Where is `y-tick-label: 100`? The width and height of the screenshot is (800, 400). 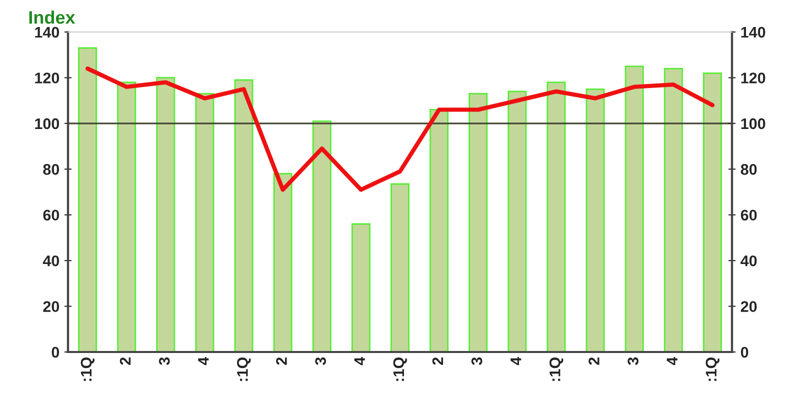 y-tick-label: 100 is located at coordinates (47, 124).